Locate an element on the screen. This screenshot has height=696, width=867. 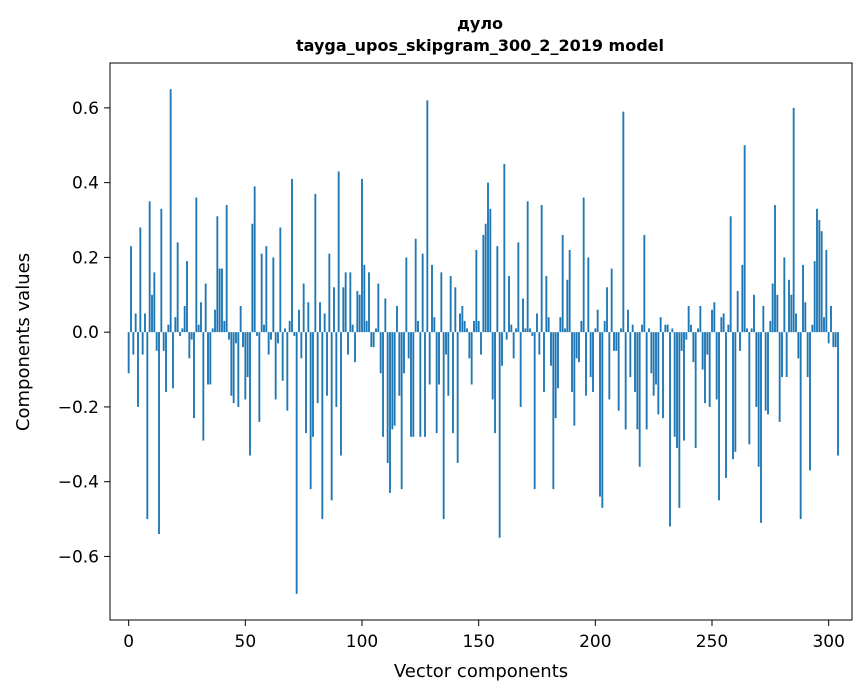
y-tick-label: 0.6 is located at coordinates (85, 109).